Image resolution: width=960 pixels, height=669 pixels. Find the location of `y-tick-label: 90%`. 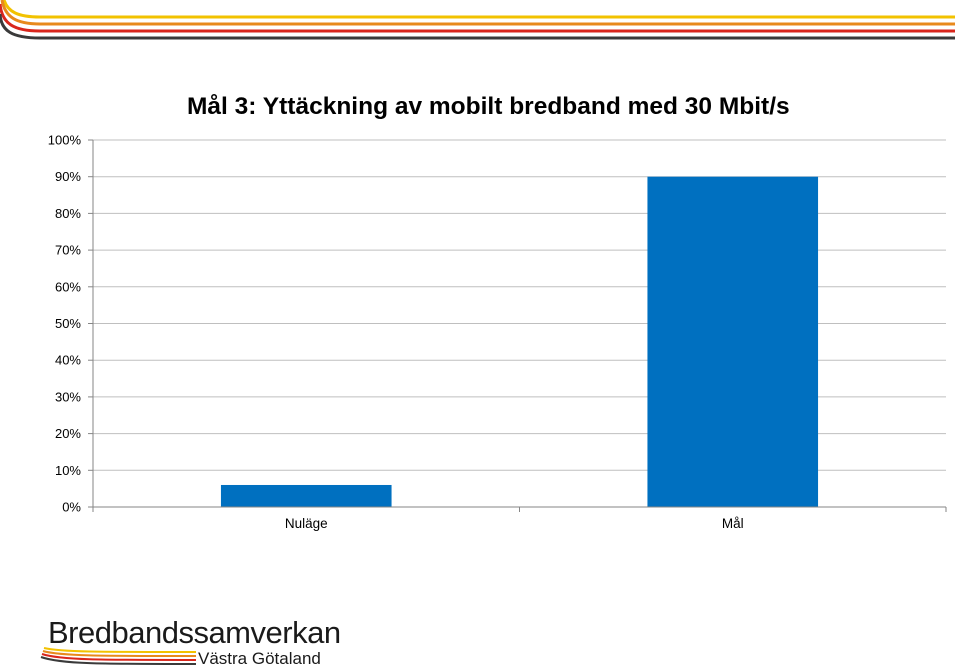

y-tick-label: 90% is located at coordinates (68, 176).